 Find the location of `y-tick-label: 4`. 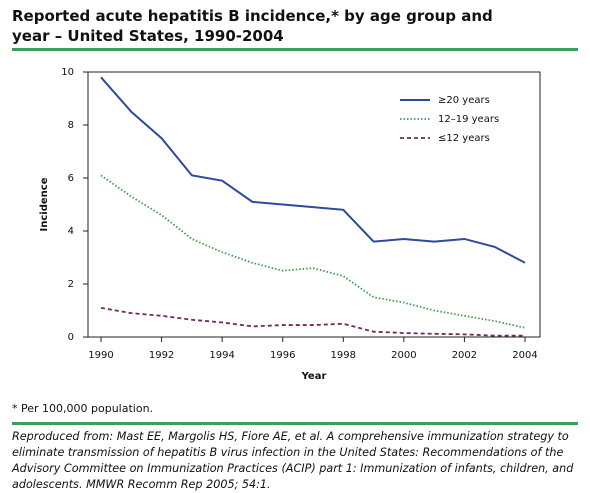

y-tick-label: 4 is located at coordinates (71, 231).